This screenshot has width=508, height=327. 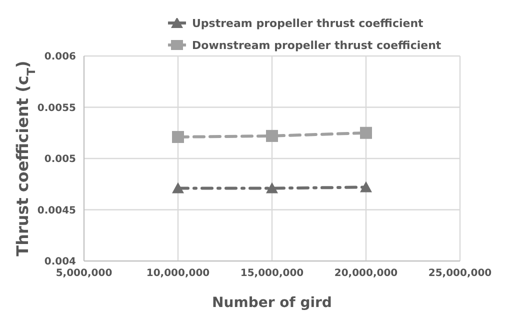 What do you see at coordinates (84, 274) in the screenshot?
I see `x-tick-label: 5,000,000` at bounding box center [84, 274].